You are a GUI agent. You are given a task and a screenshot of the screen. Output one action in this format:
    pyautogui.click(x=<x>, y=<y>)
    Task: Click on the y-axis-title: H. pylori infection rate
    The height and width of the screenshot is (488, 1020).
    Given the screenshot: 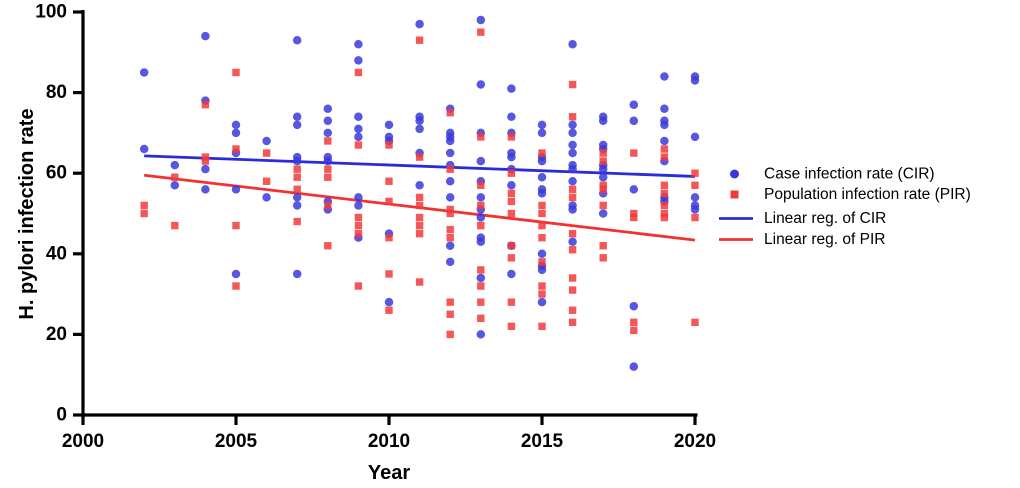 What is the action you would take?
    pyautogui.click(x=27, y=213)
    